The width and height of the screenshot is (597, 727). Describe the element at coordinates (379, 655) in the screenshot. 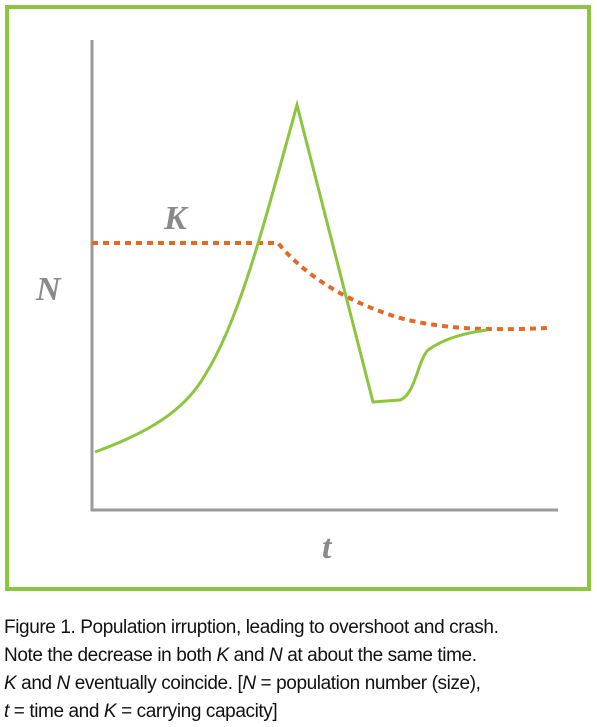

I see `caption-text: at about the same time.` at that location.